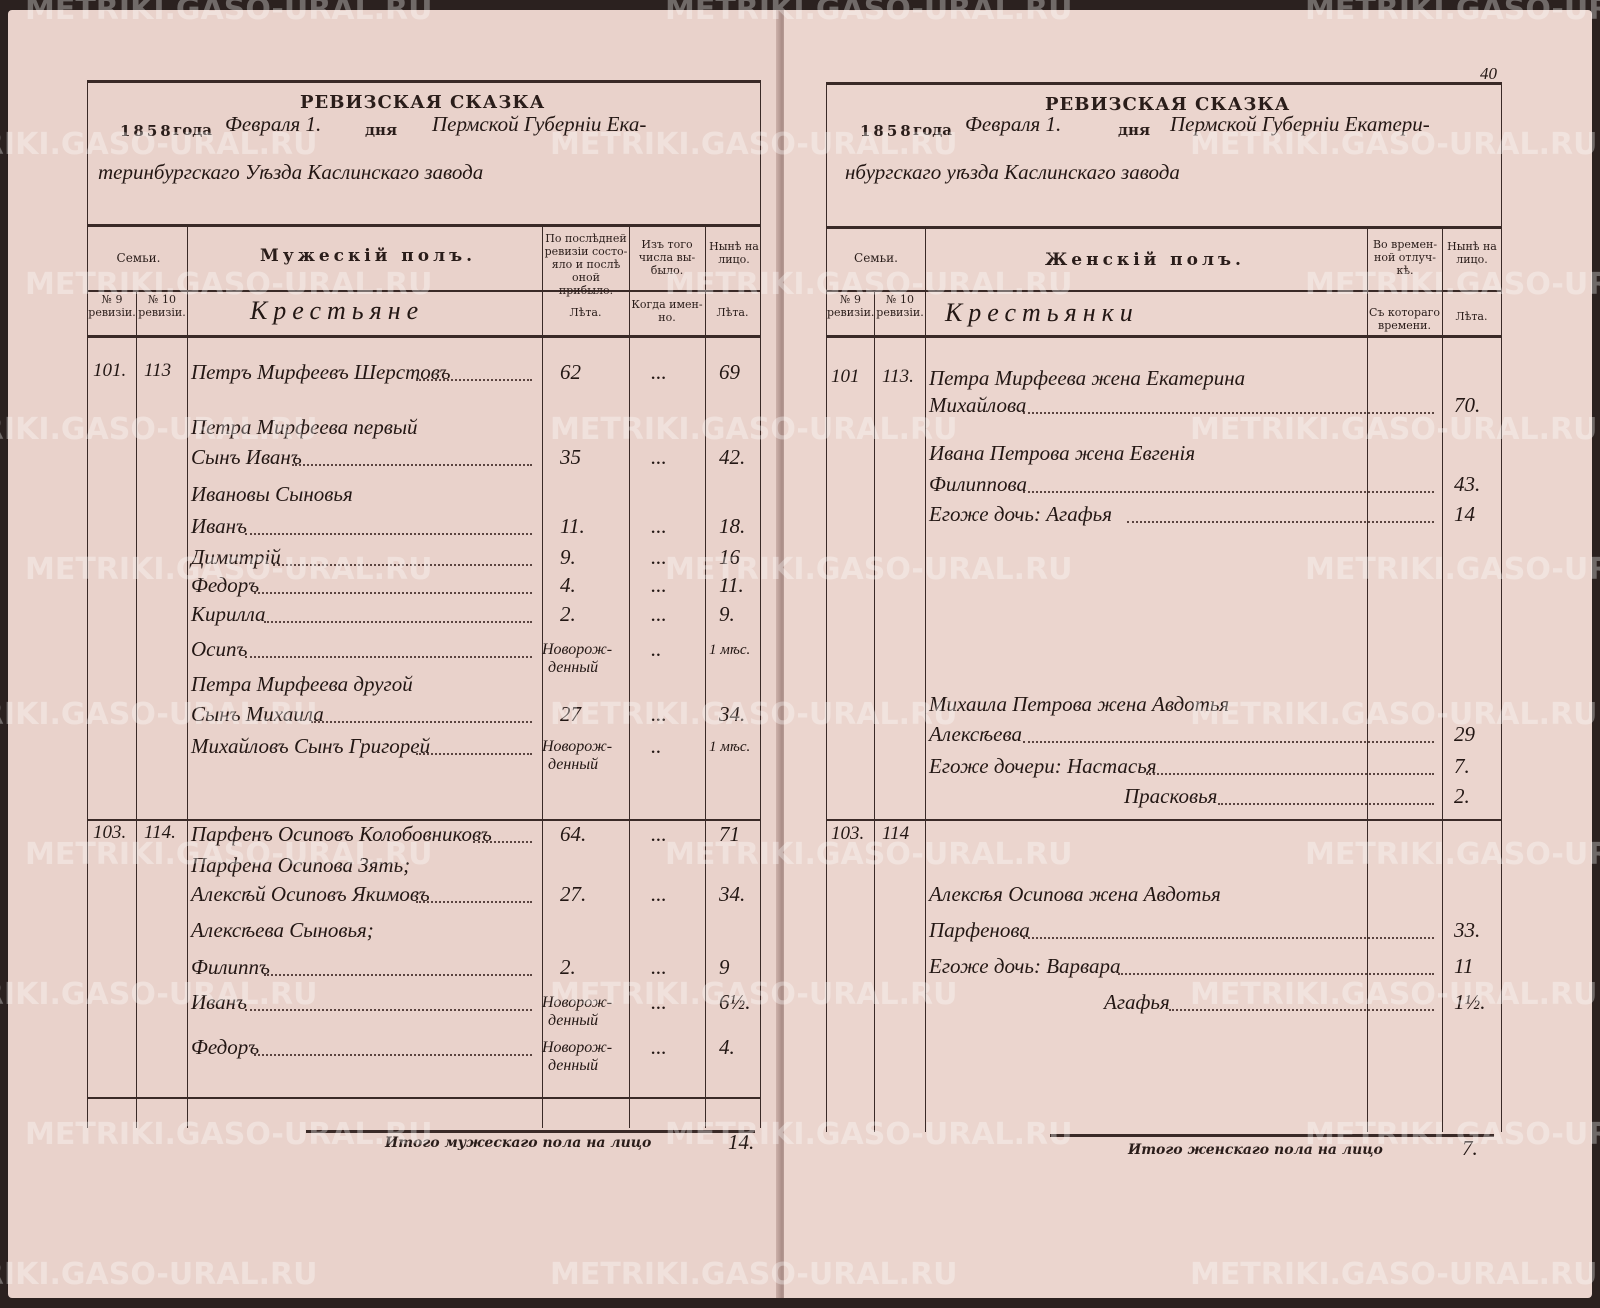 The image size is (1600, 1308). Describe the element at coordinates (568, 585) in the screenshot. I see `years-at-last-revision: 4.` at that location.